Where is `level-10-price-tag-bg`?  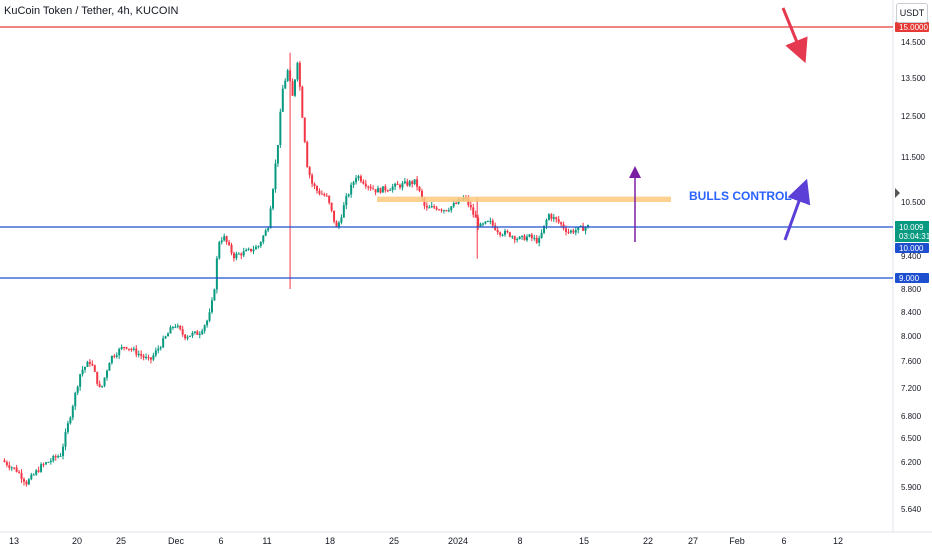 level-10-price-tag-bg is located at coordinates (912, 248).